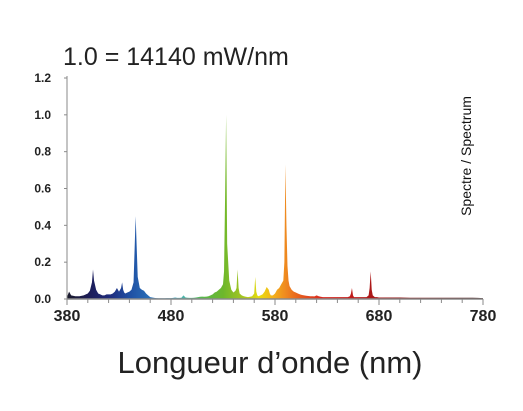 The image size is (523, 411). Describe the element at coordinates (42, 262) in the screenshot. I see `y-tick-label: 0.2` at that location.